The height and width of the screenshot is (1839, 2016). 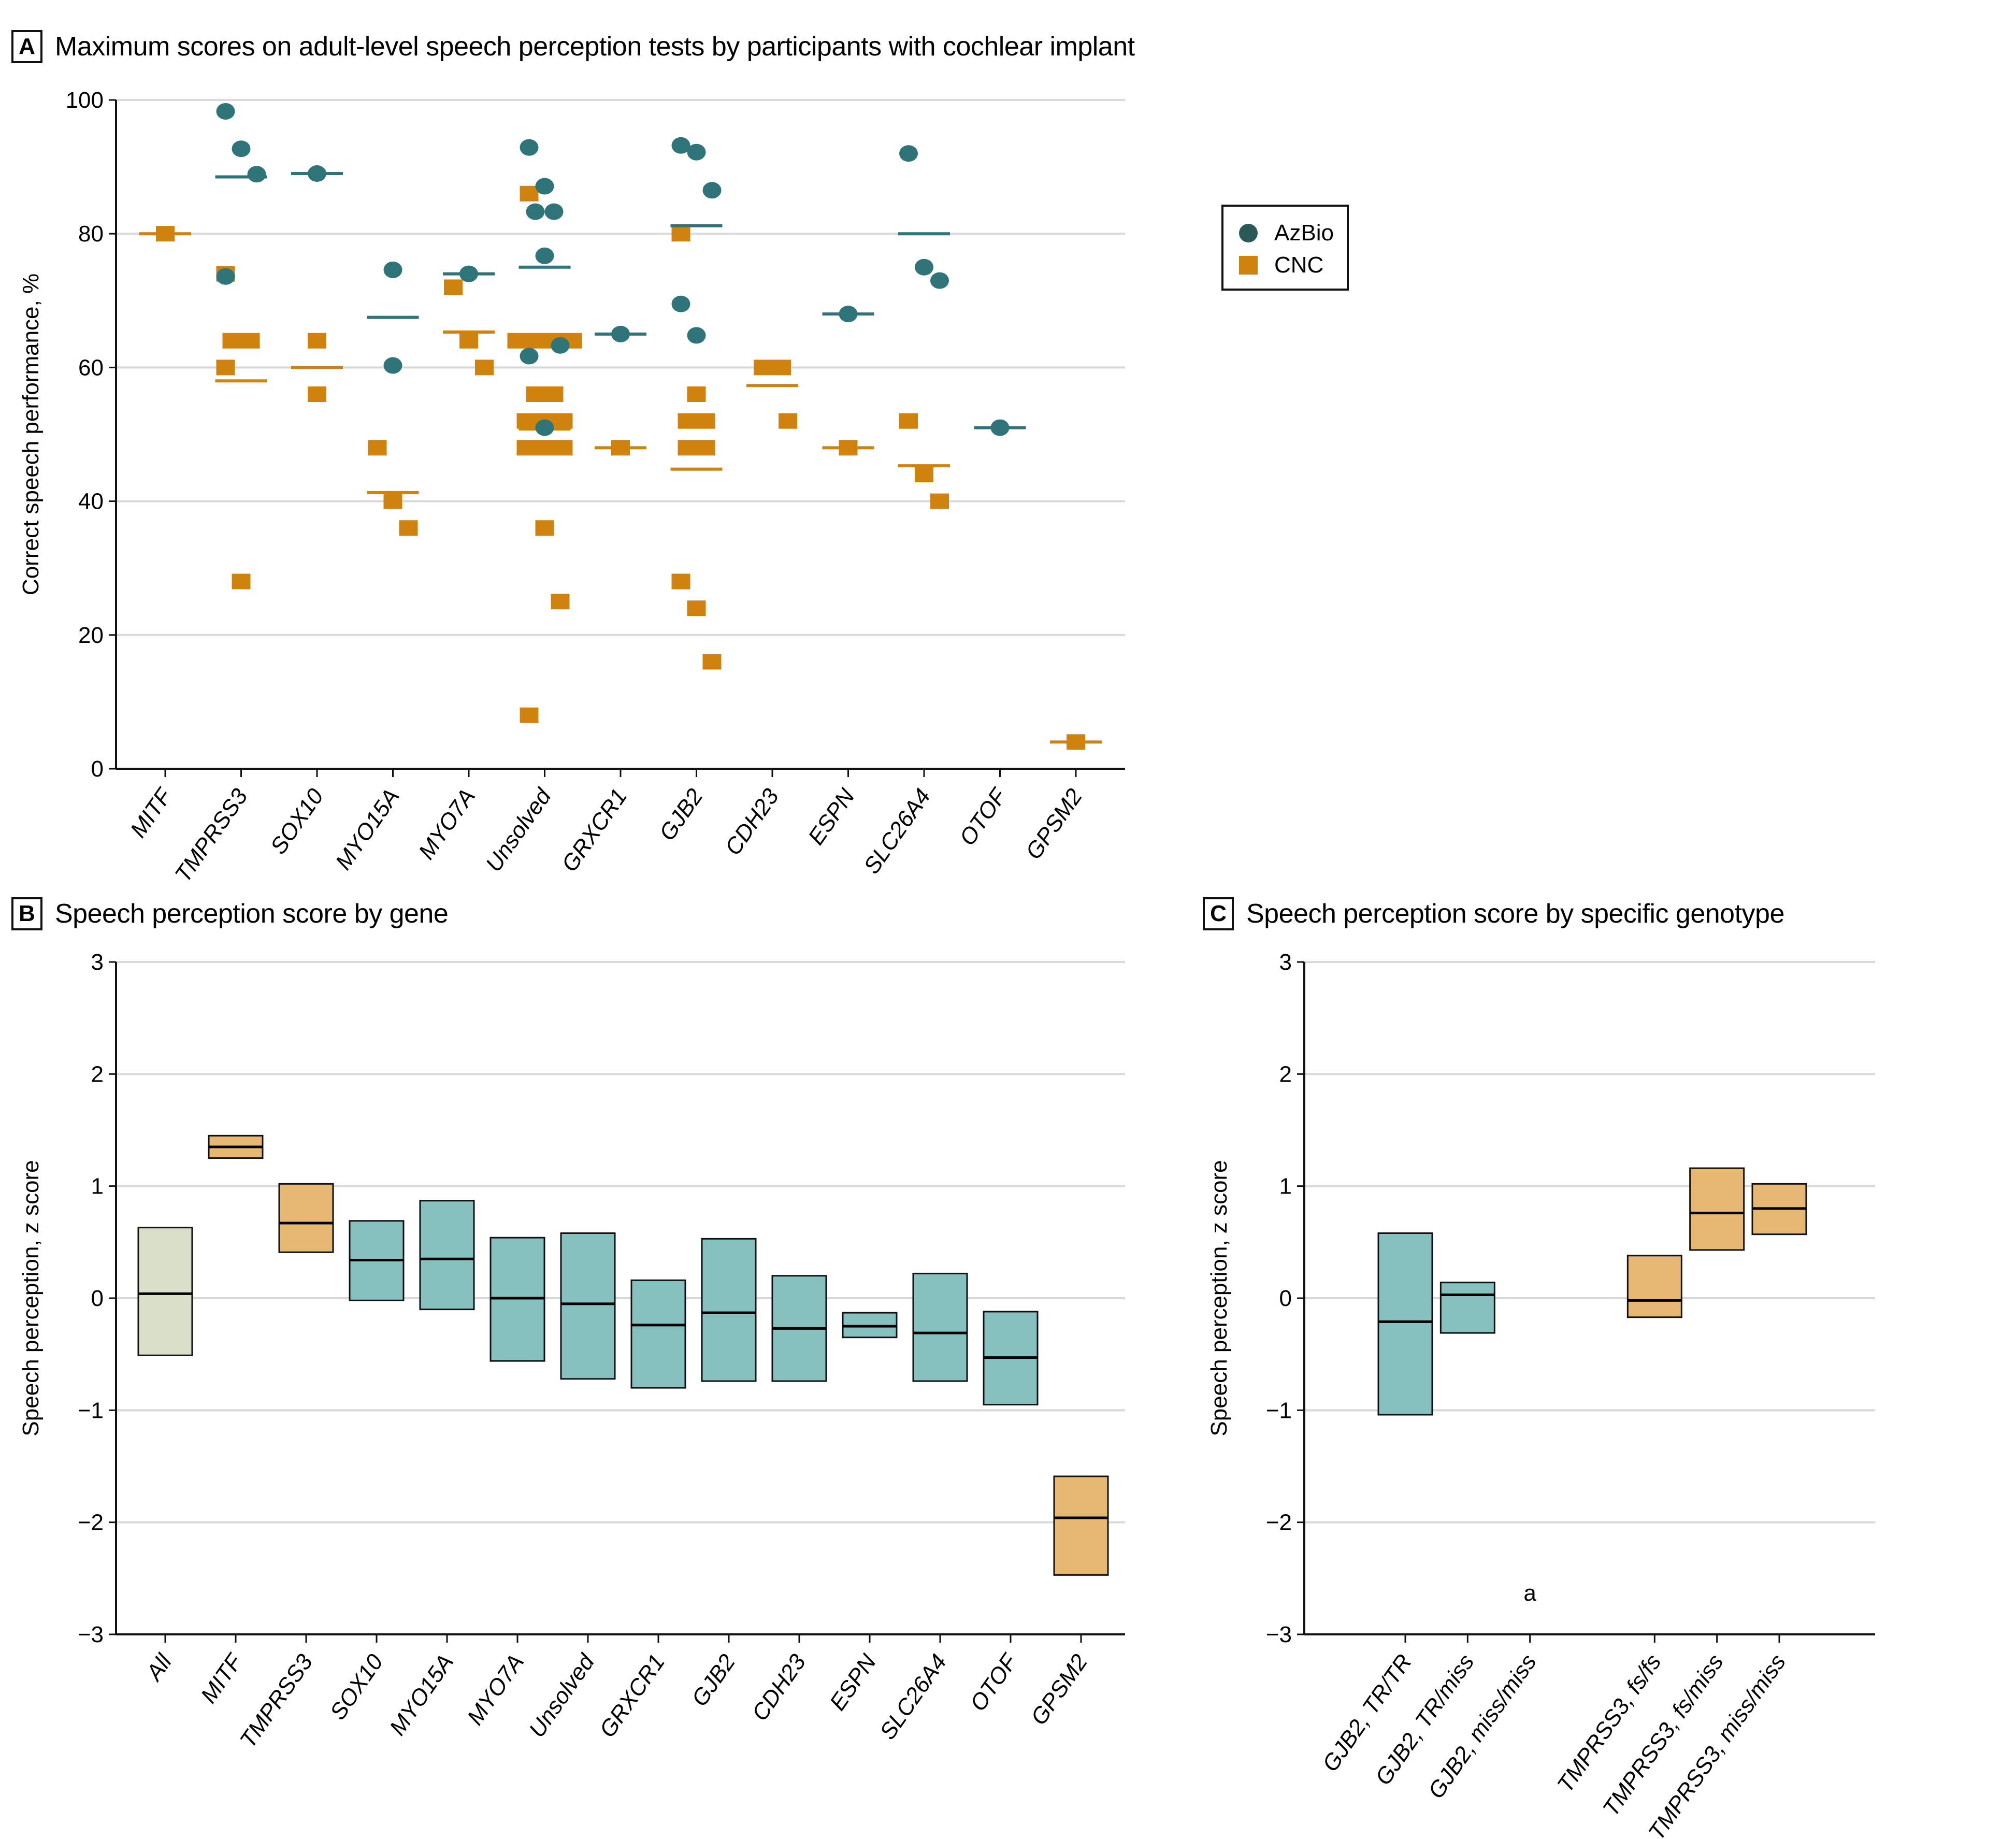 What do you see at coordinates (356, 1687) in the screenshot?
I see `panel-b-x-tick-label: SOX10` at bounding box center [356, 1687].